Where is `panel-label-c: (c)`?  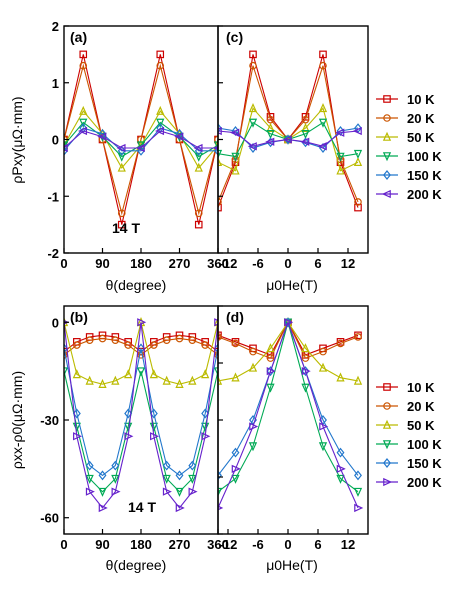
panel-label-c: (c) is located at coordinates (234, 37).